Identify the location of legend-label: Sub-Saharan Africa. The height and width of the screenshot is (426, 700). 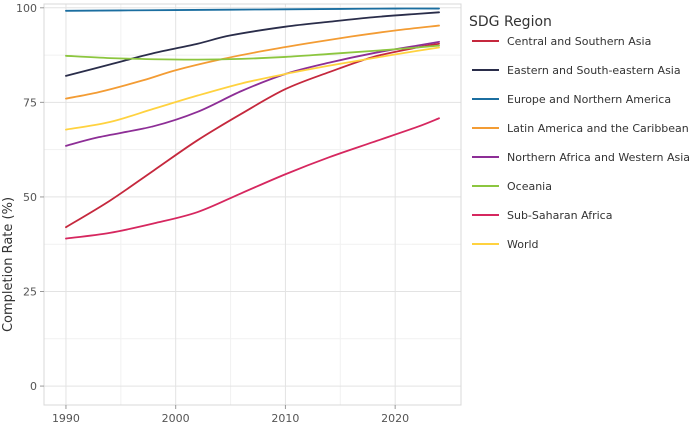
(559, 215).